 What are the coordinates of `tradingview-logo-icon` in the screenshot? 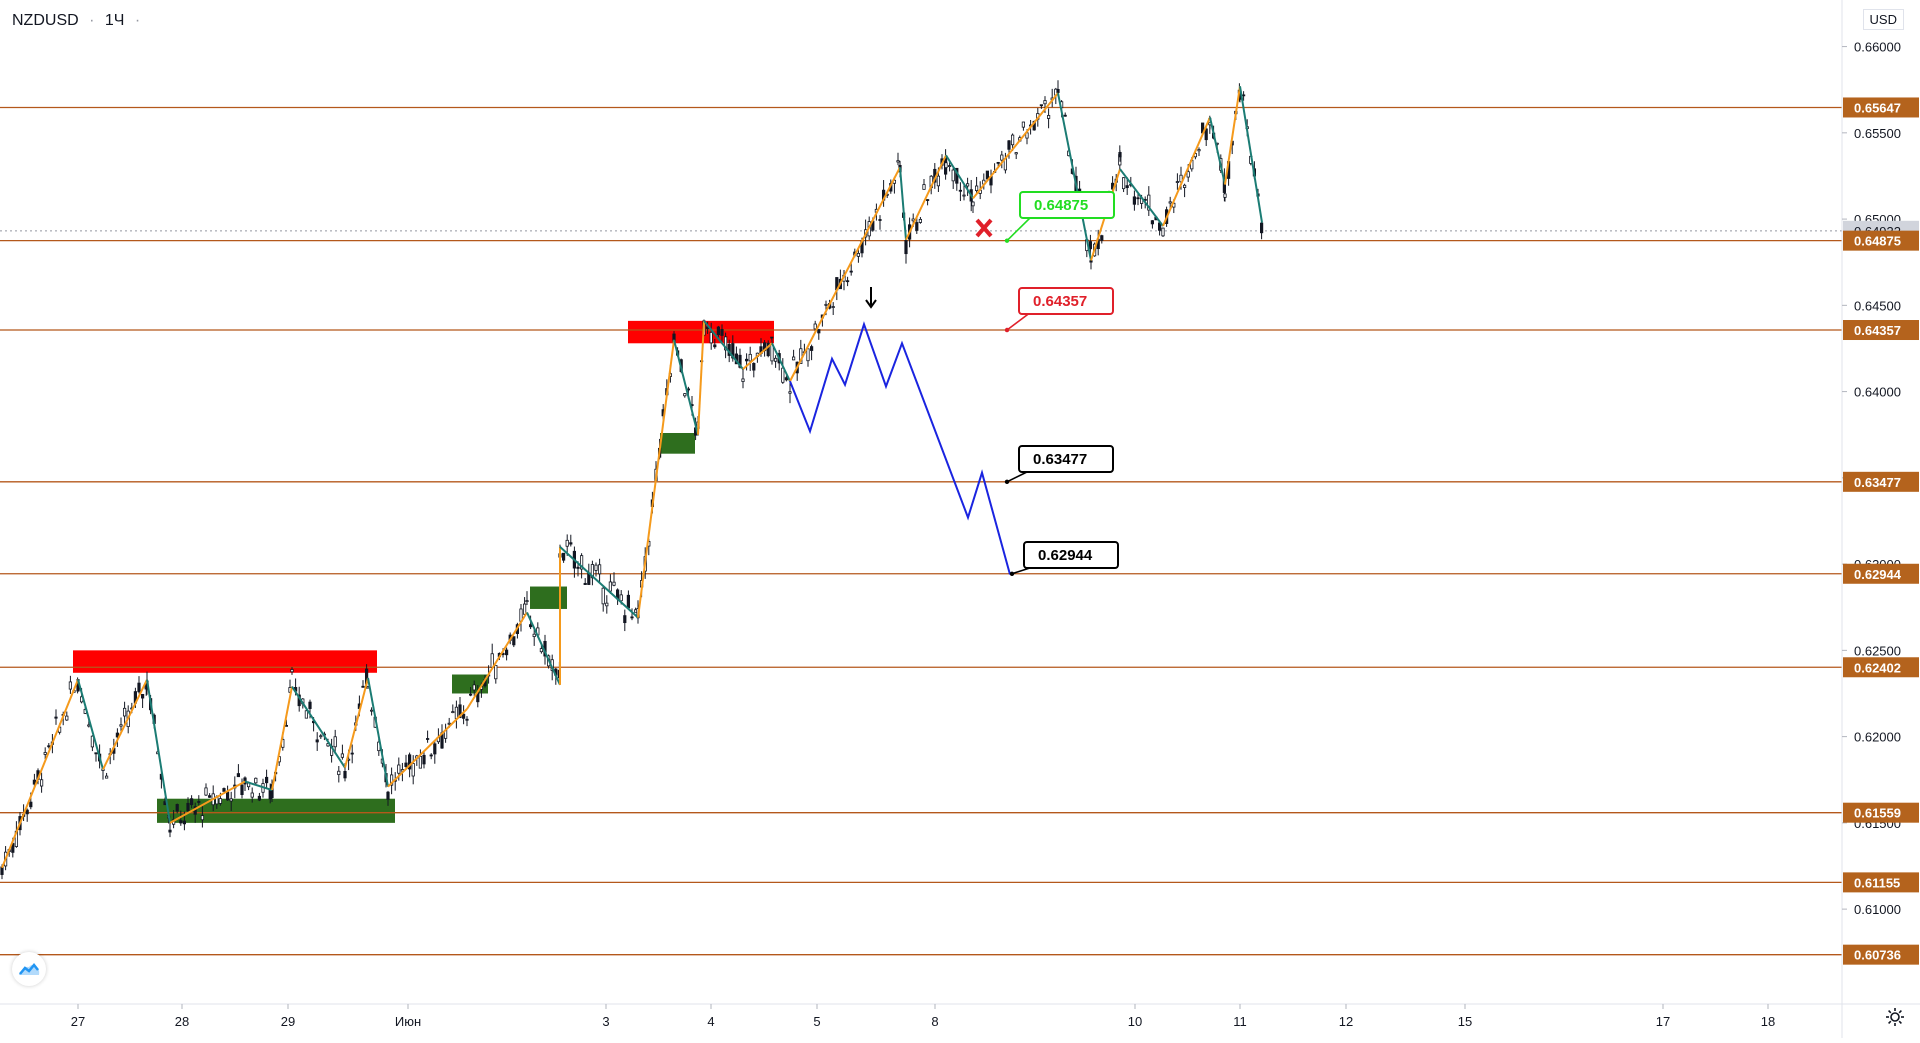 It's located at (29, 969).